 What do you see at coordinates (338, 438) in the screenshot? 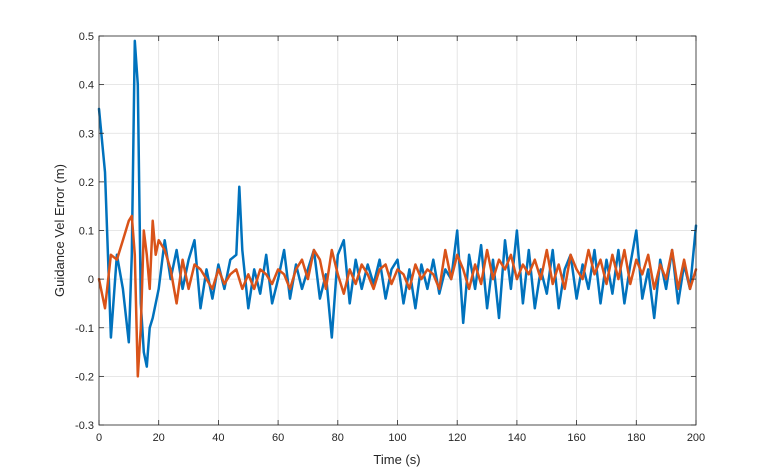
I see `x-tick-label: 80` at bounding box center [338, 438].